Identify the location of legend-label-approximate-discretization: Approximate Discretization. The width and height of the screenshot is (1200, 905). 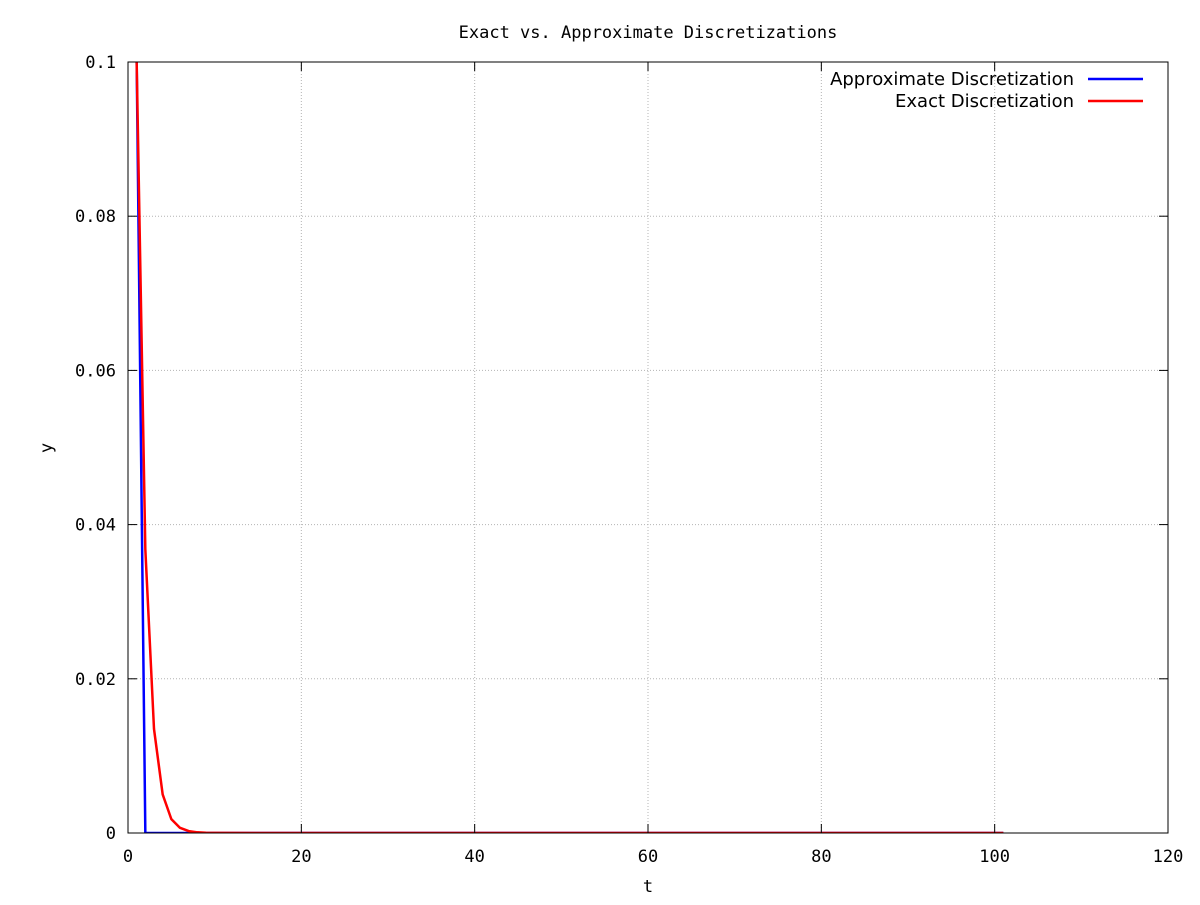
(952, 79).